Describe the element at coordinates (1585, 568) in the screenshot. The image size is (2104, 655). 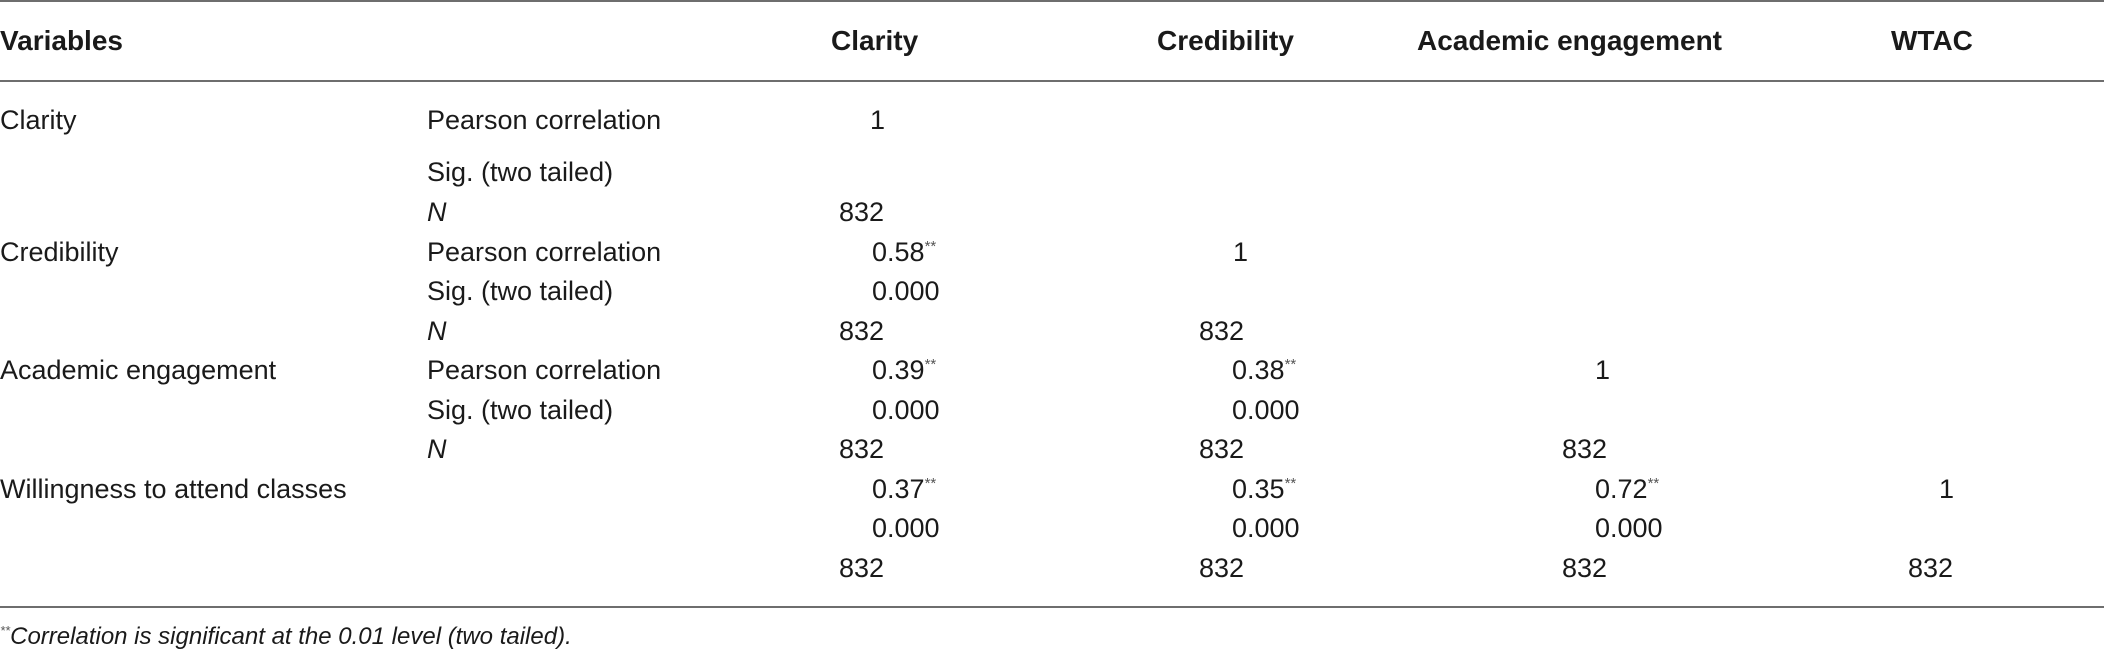
I see `cell-willingness-engagement-n: 832` at that location.